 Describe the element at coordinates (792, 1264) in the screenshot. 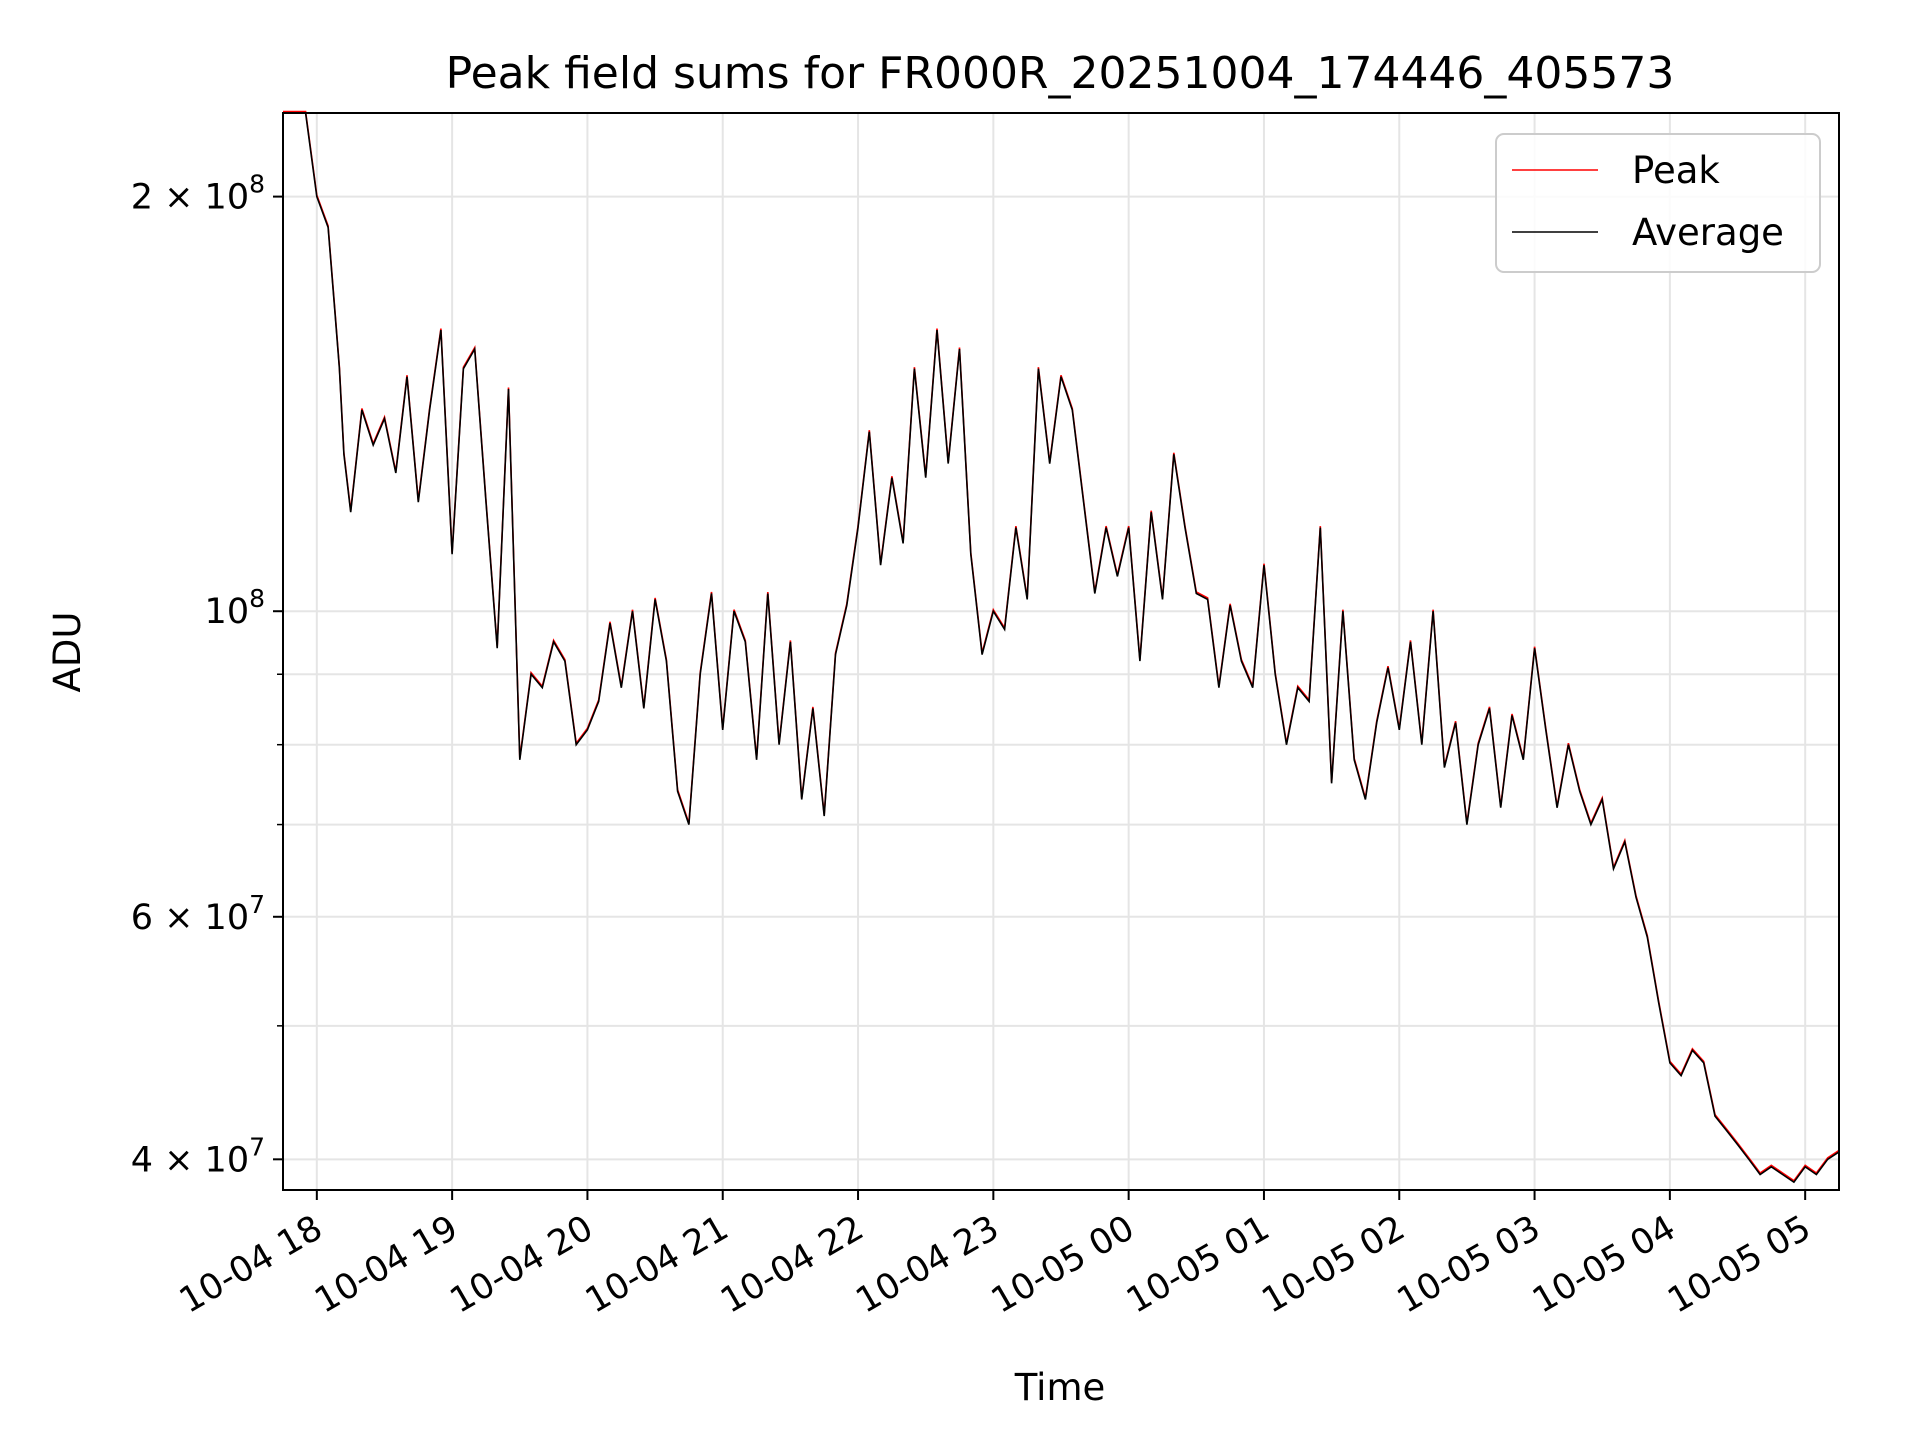

I see `x-tick-label: 10-04 22` at that location.